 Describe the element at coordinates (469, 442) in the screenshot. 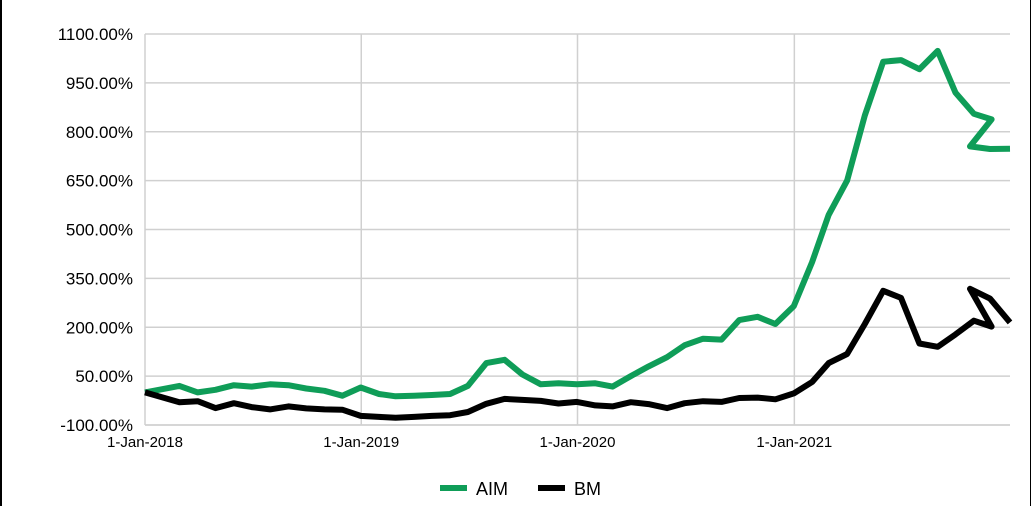

I see `x-axis: 1-Jan-2018 1-Jan-2019 1-Jan-2020 1-Jan-2021` at that location.